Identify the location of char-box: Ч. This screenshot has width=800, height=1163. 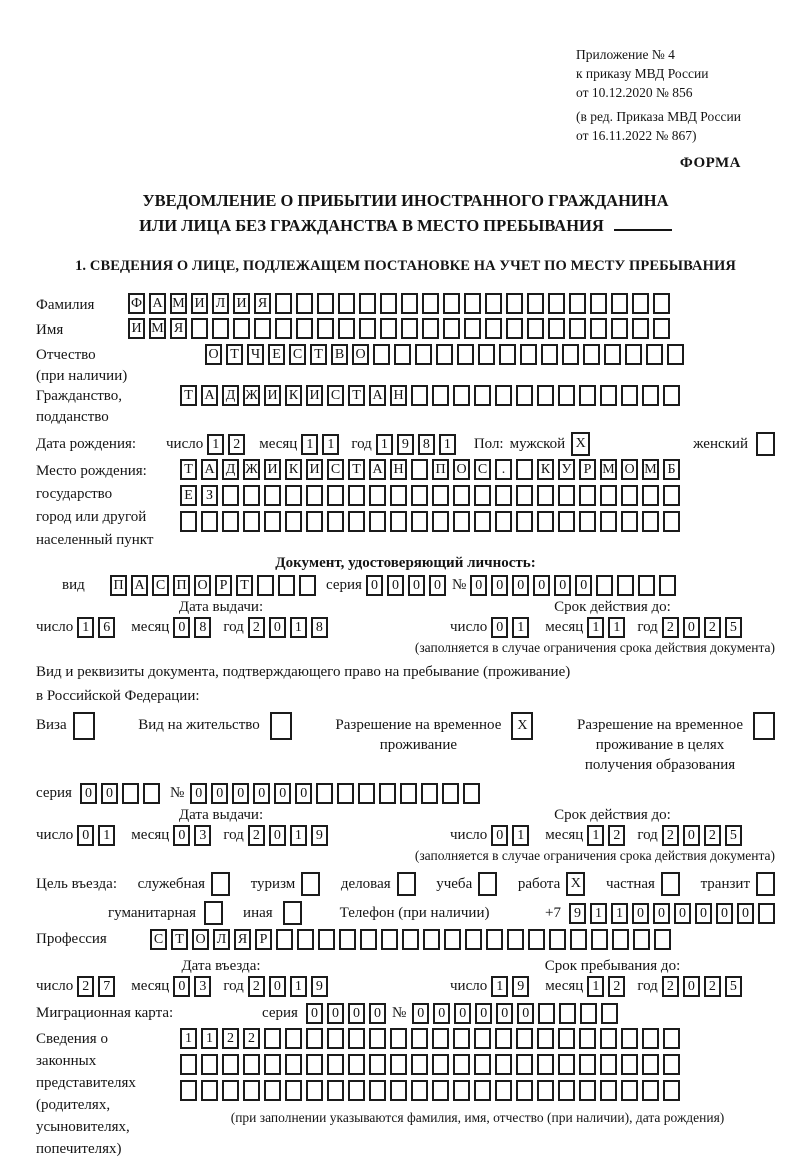
(255, 354).